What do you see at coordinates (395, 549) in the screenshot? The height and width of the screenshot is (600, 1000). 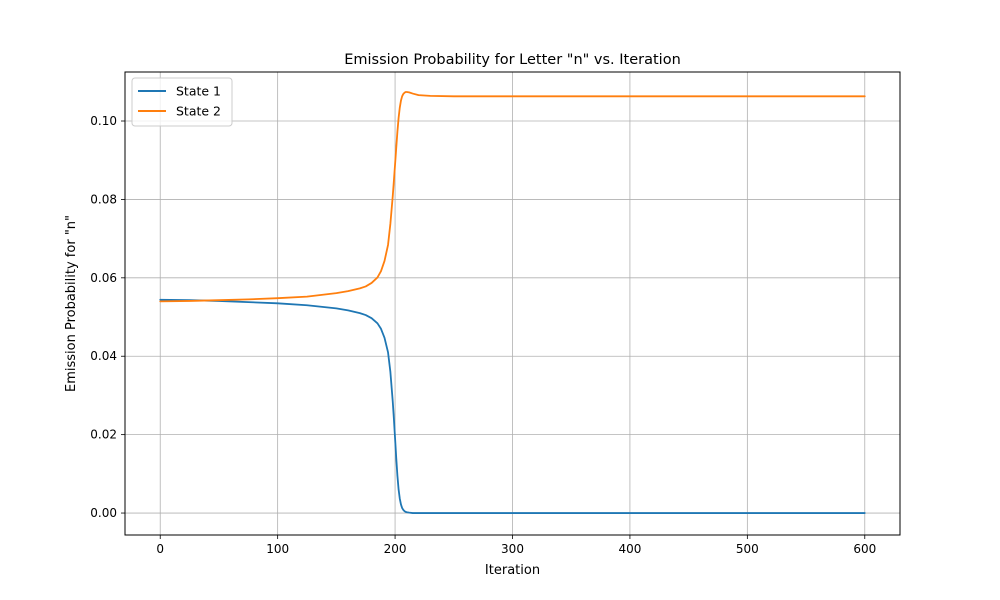 I see `x-tick-label: 200` at bounding box center [395, 549].